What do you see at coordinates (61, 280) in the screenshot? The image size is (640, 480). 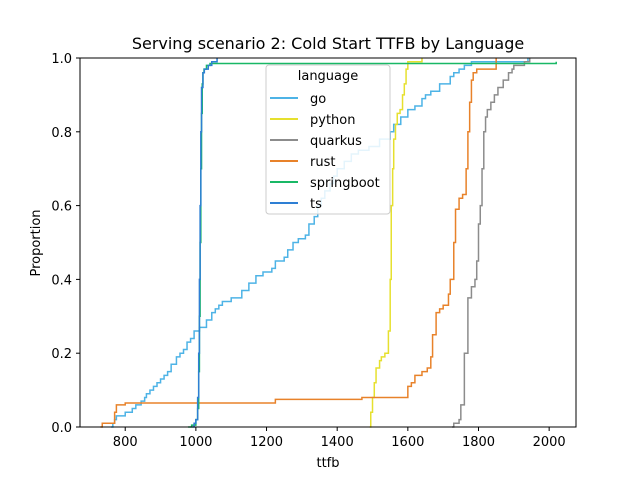 I see `y-tick-label: 0.4` at bounding box center [61, 280].